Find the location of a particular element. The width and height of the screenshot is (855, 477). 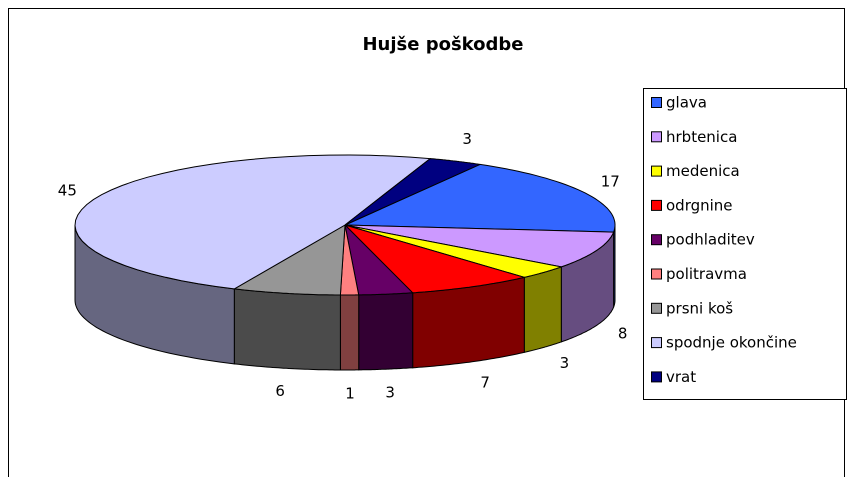

data-label: 1 is located at coordinates (350, 393).